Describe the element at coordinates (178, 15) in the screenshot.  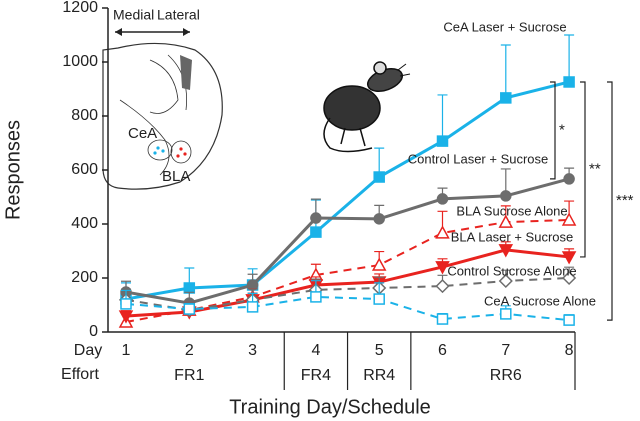
I see `inset-label: Lateral` at that location.